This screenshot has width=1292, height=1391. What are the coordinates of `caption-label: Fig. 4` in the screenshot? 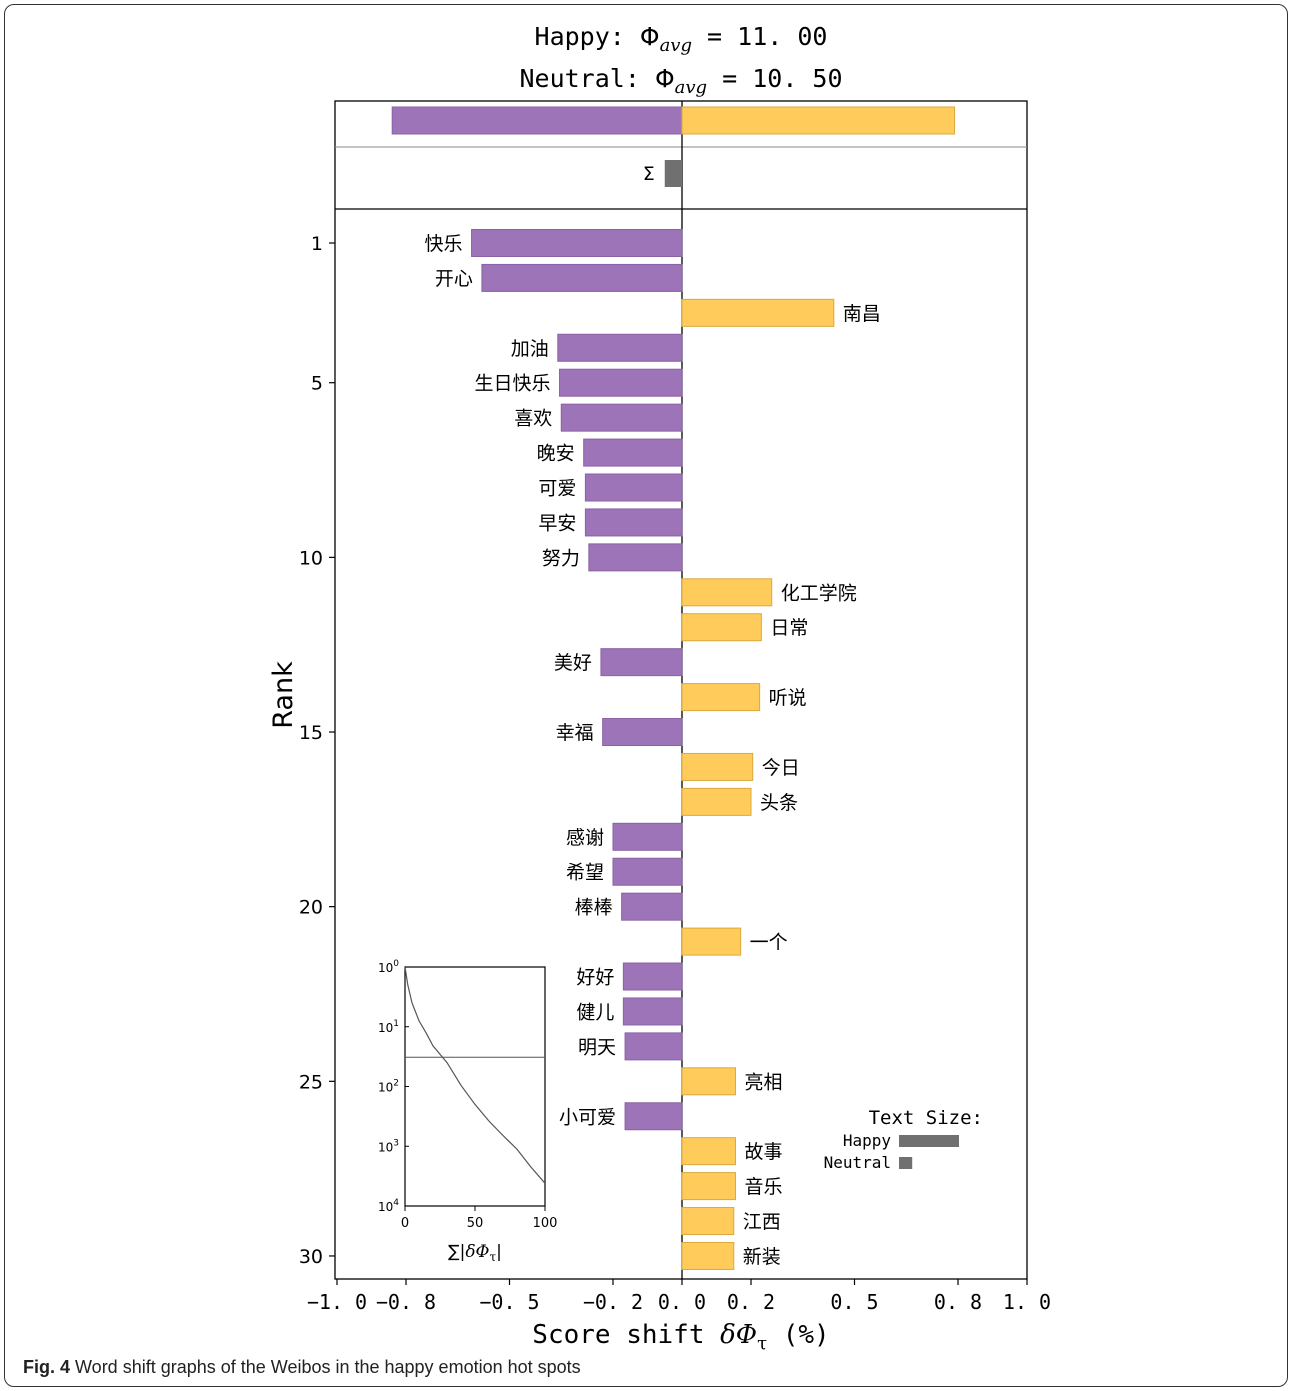 It's located at (47, 1367).